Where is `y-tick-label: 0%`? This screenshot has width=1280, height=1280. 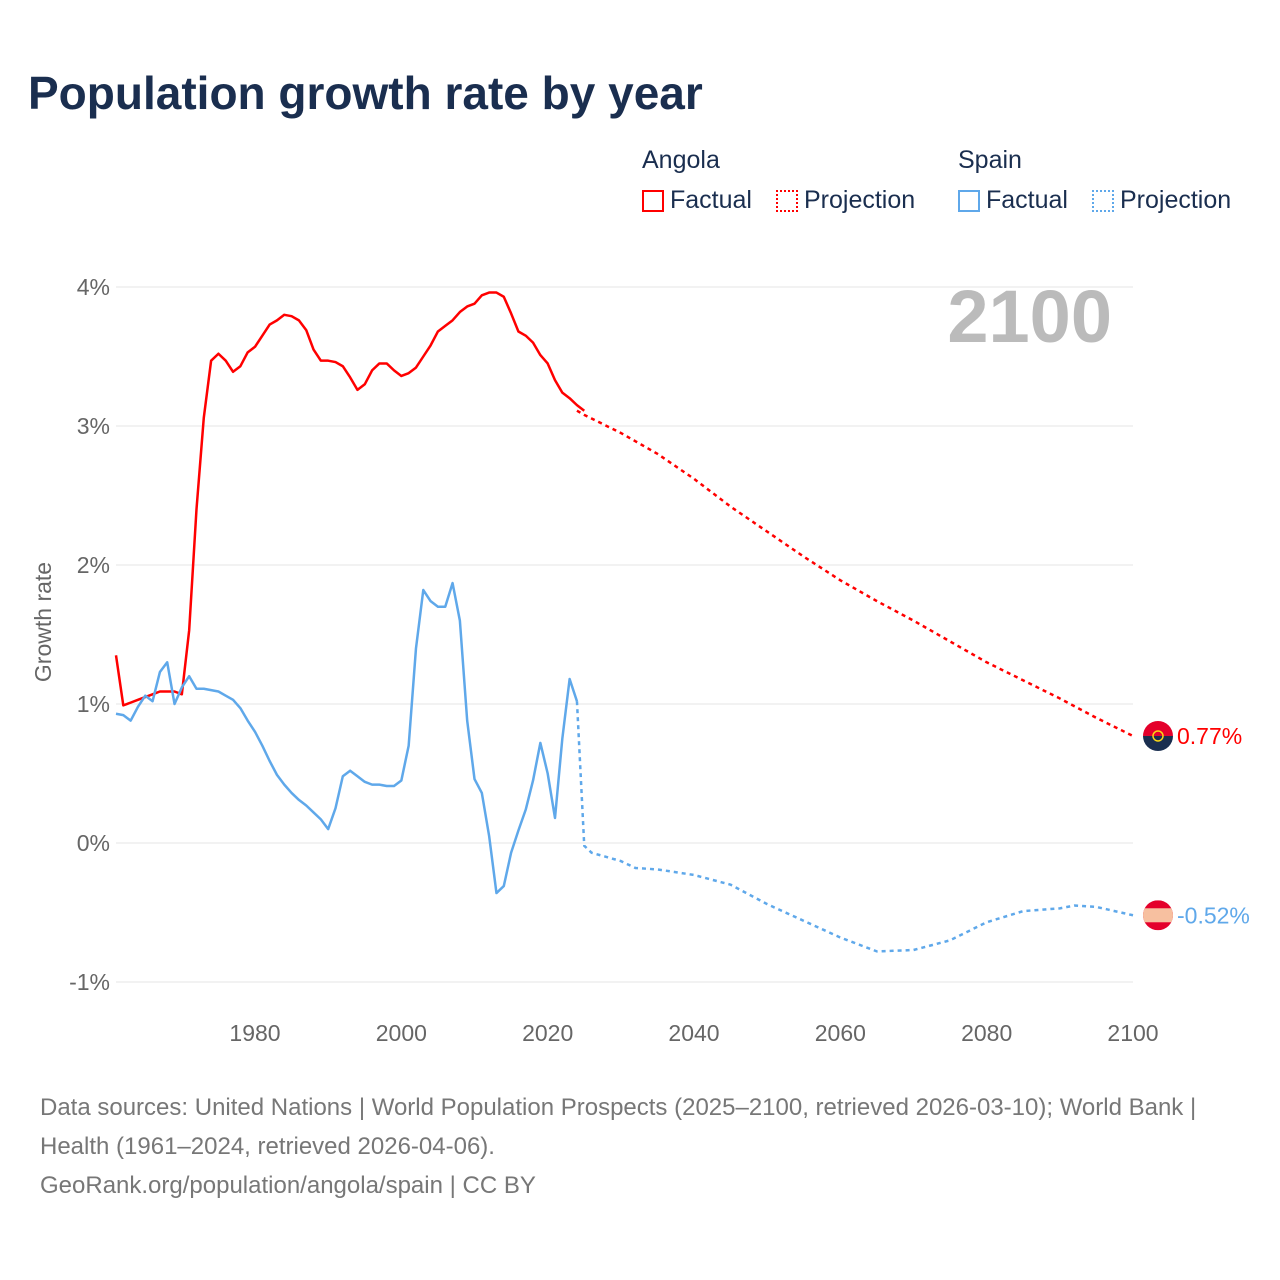 y-tick-label: 0% is located at coordinates (93, 843).